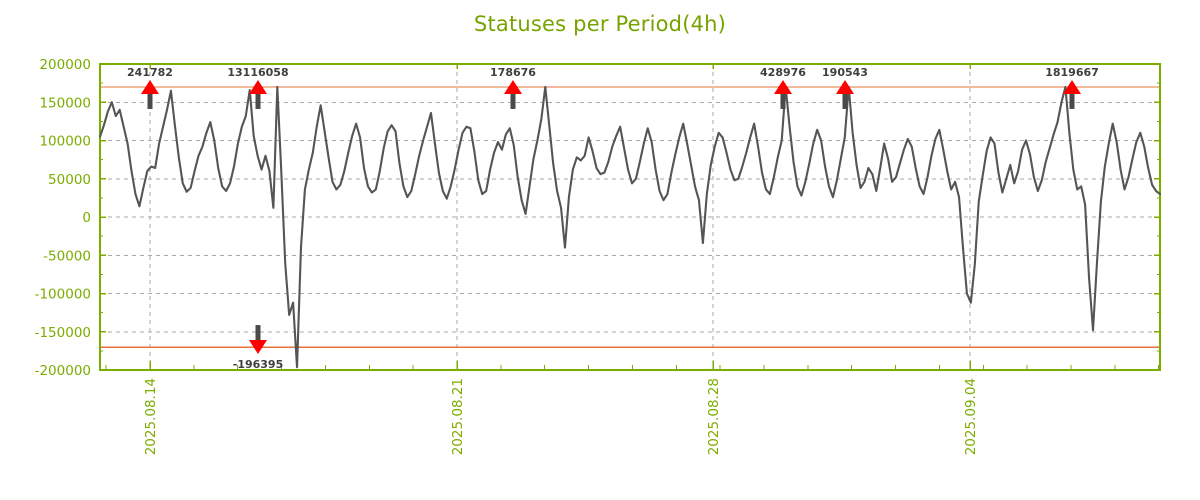 The width and height of the screenshot is (1200, 500). I want to click on y-tick-label: 100000, so click(65, 142).